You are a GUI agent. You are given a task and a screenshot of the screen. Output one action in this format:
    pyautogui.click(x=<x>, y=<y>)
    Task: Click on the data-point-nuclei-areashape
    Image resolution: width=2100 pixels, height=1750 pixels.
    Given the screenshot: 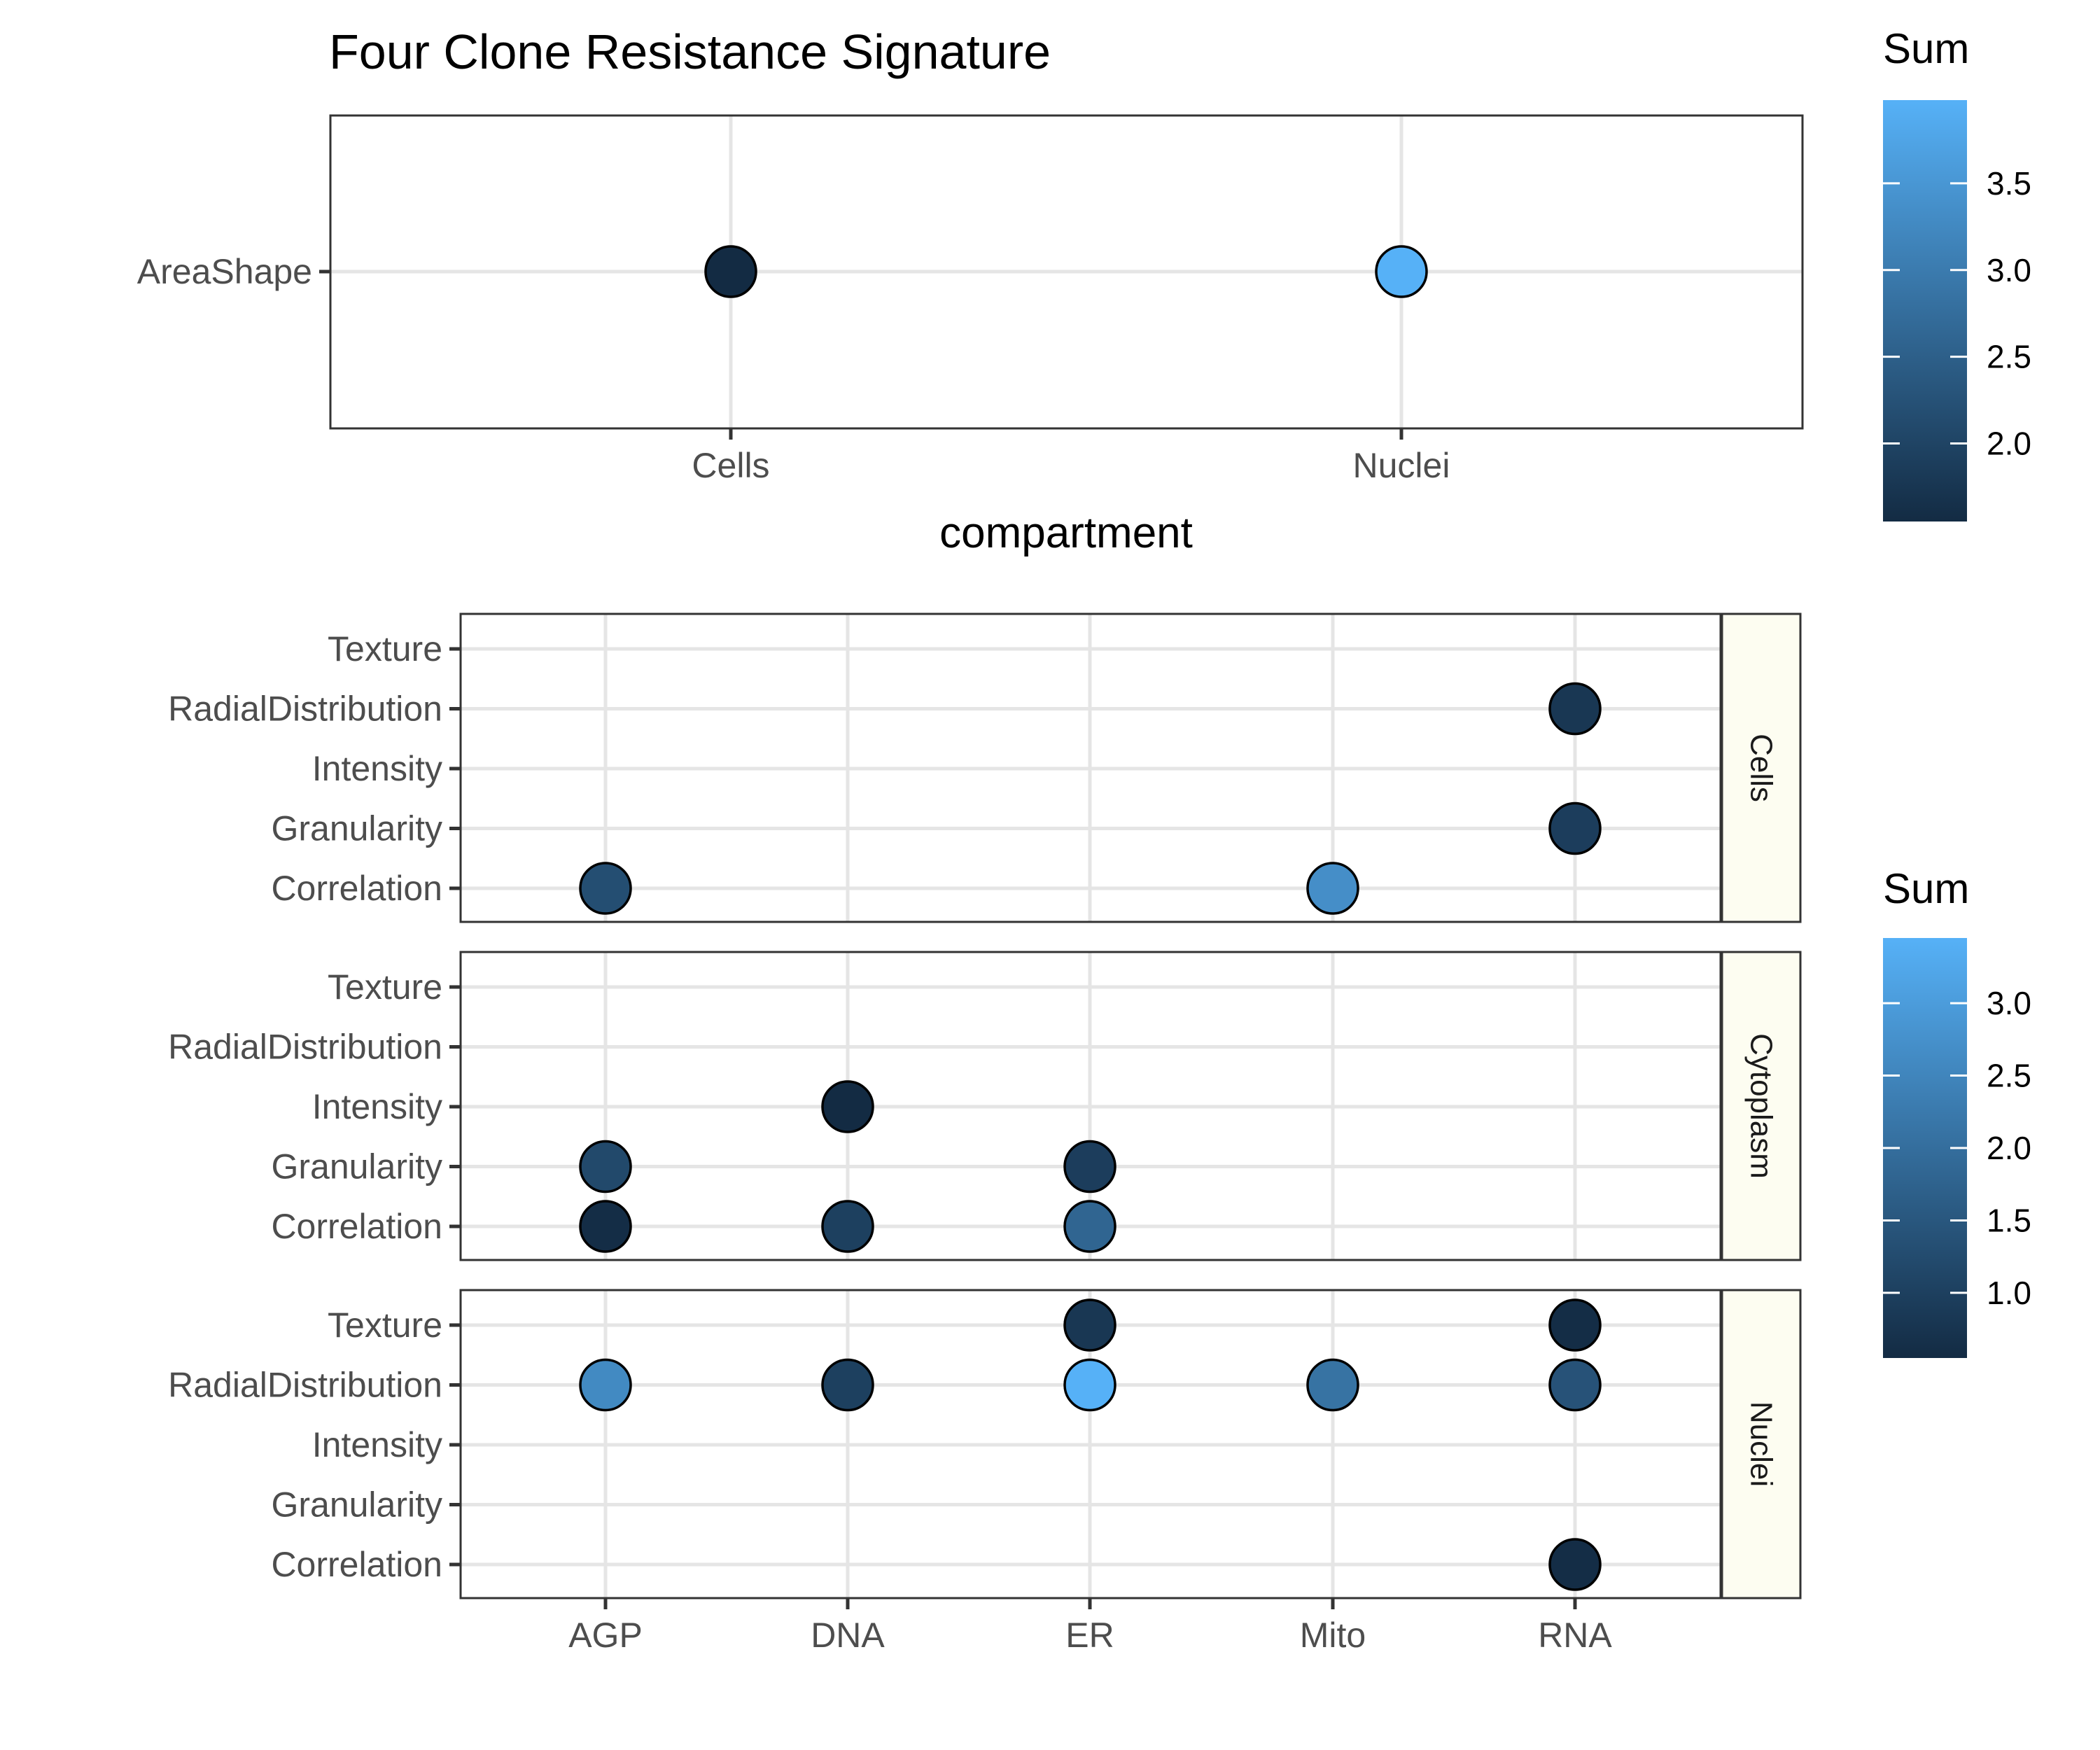 What is the action you would take?
    pyautogui.click(x=1401, y=271)
    